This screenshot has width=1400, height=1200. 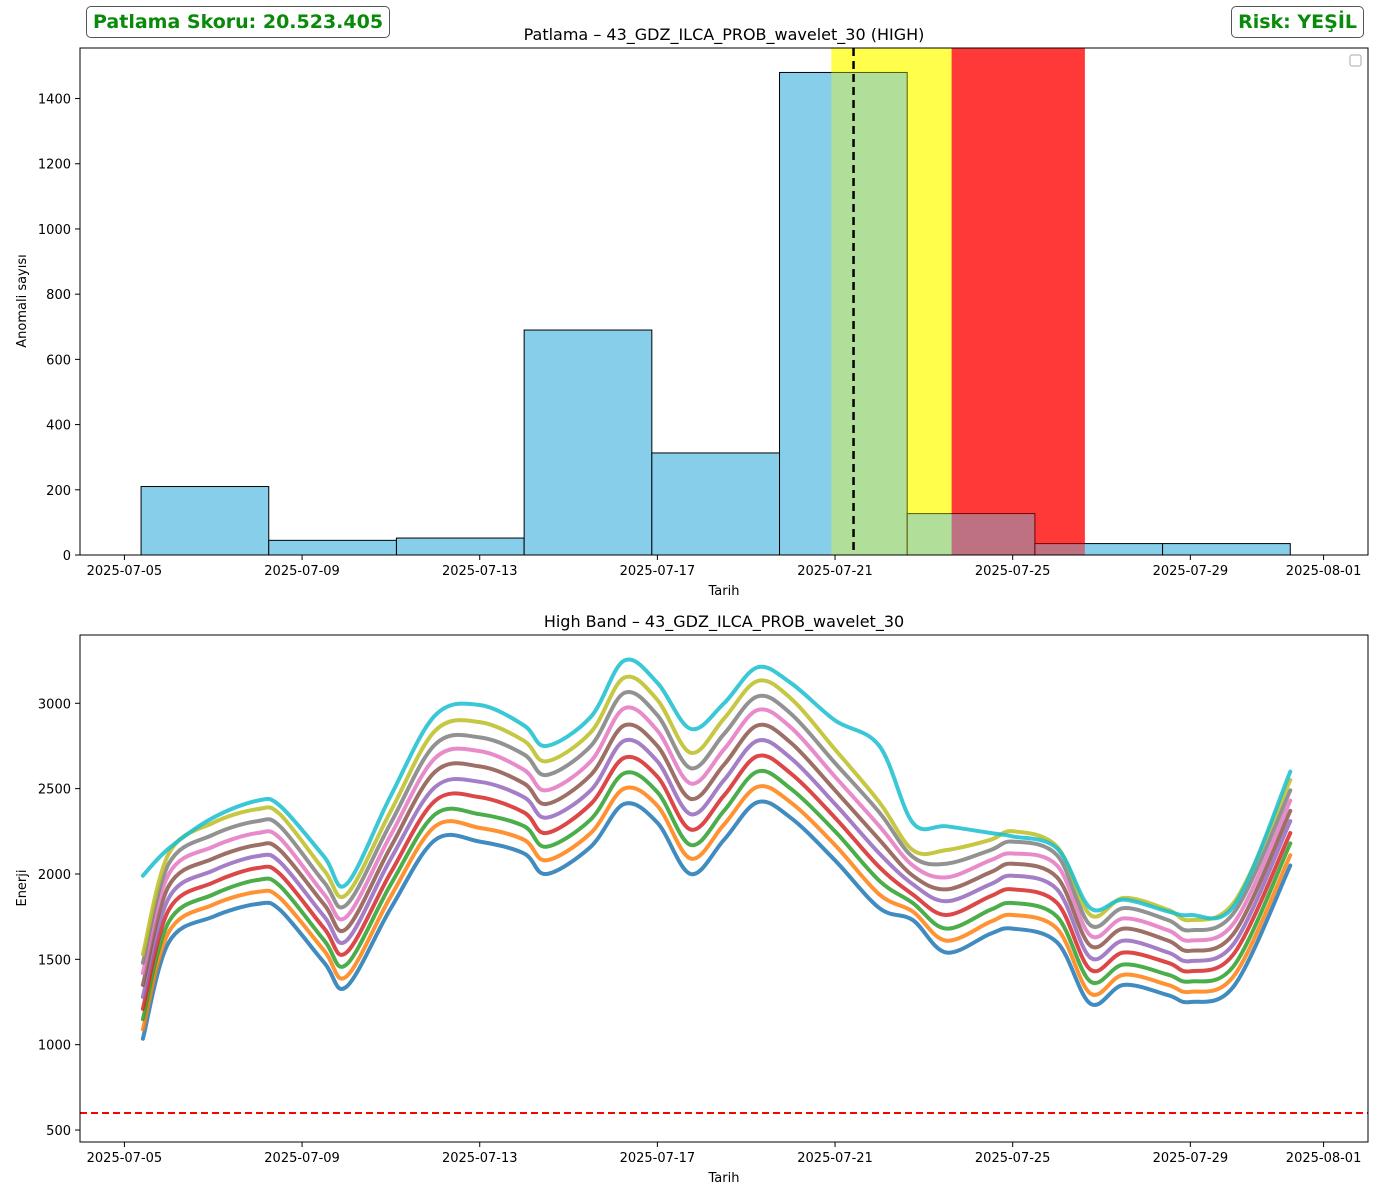 I want to click on bottom-x-tick-label: 2025-08-01, so click(x=1324, y=1158).